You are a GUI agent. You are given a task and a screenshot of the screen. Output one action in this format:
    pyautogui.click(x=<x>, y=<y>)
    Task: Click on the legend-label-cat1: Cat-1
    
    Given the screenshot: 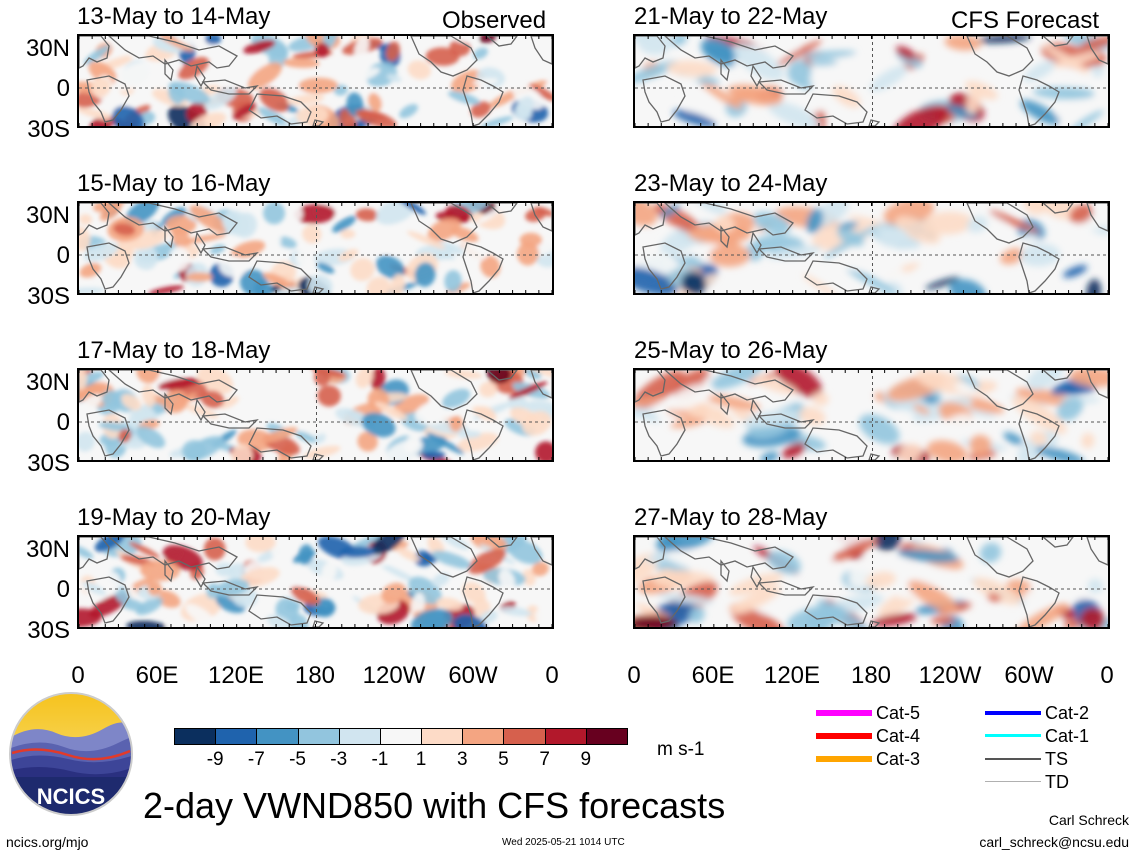 What is the action you would take?
    pyautogui.click(x=1067, y=736)
    